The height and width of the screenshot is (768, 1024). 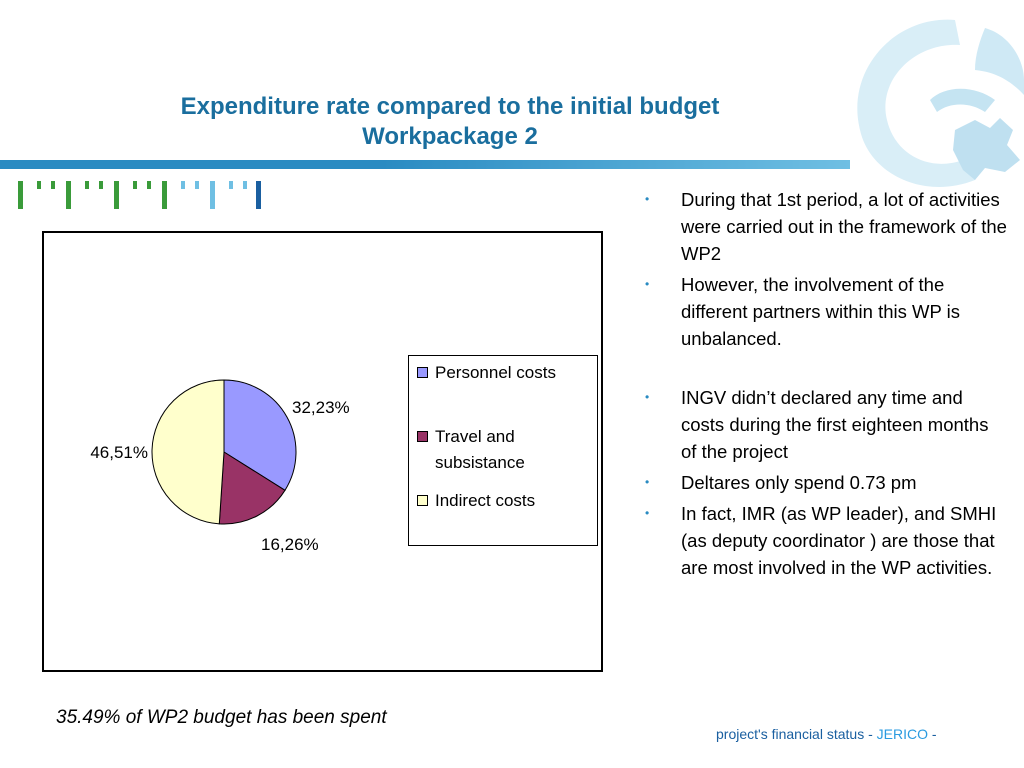 What do you see at coordinates (139, 195) in the screenshot?
I see `decorative-ticks` at bounding box center [139, 195].